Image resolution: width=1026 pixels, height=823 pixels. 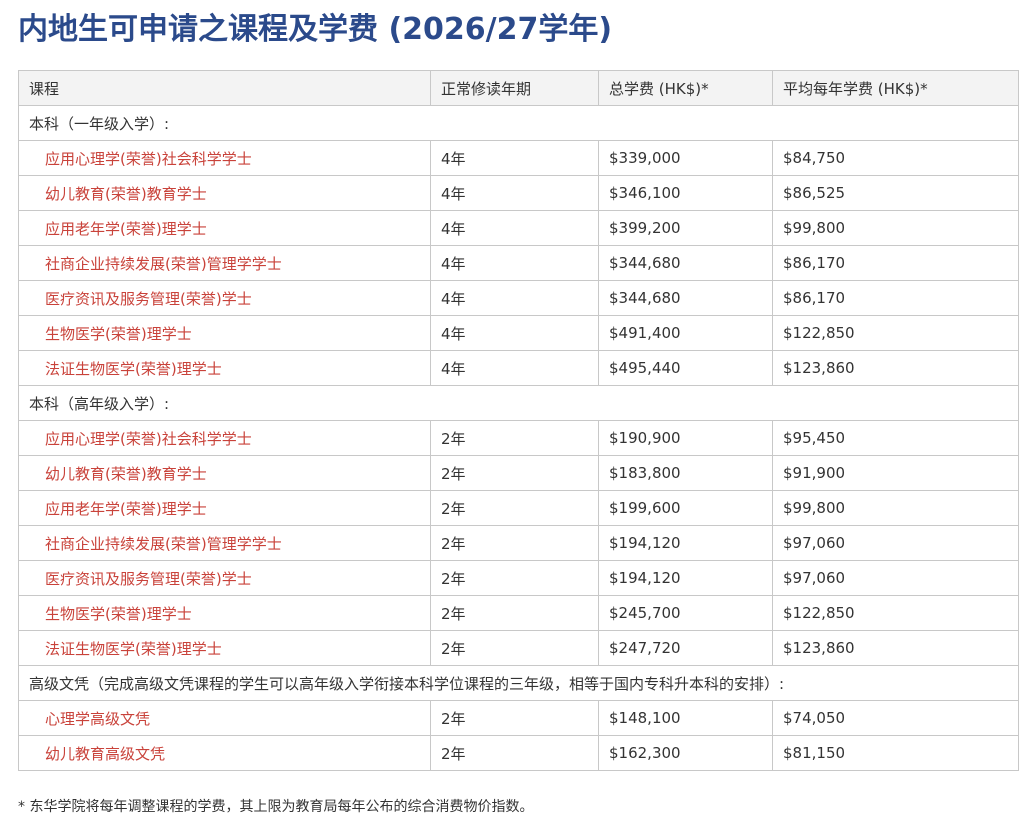 I want to click on cell: $74,050, so click(x=895, y=718).